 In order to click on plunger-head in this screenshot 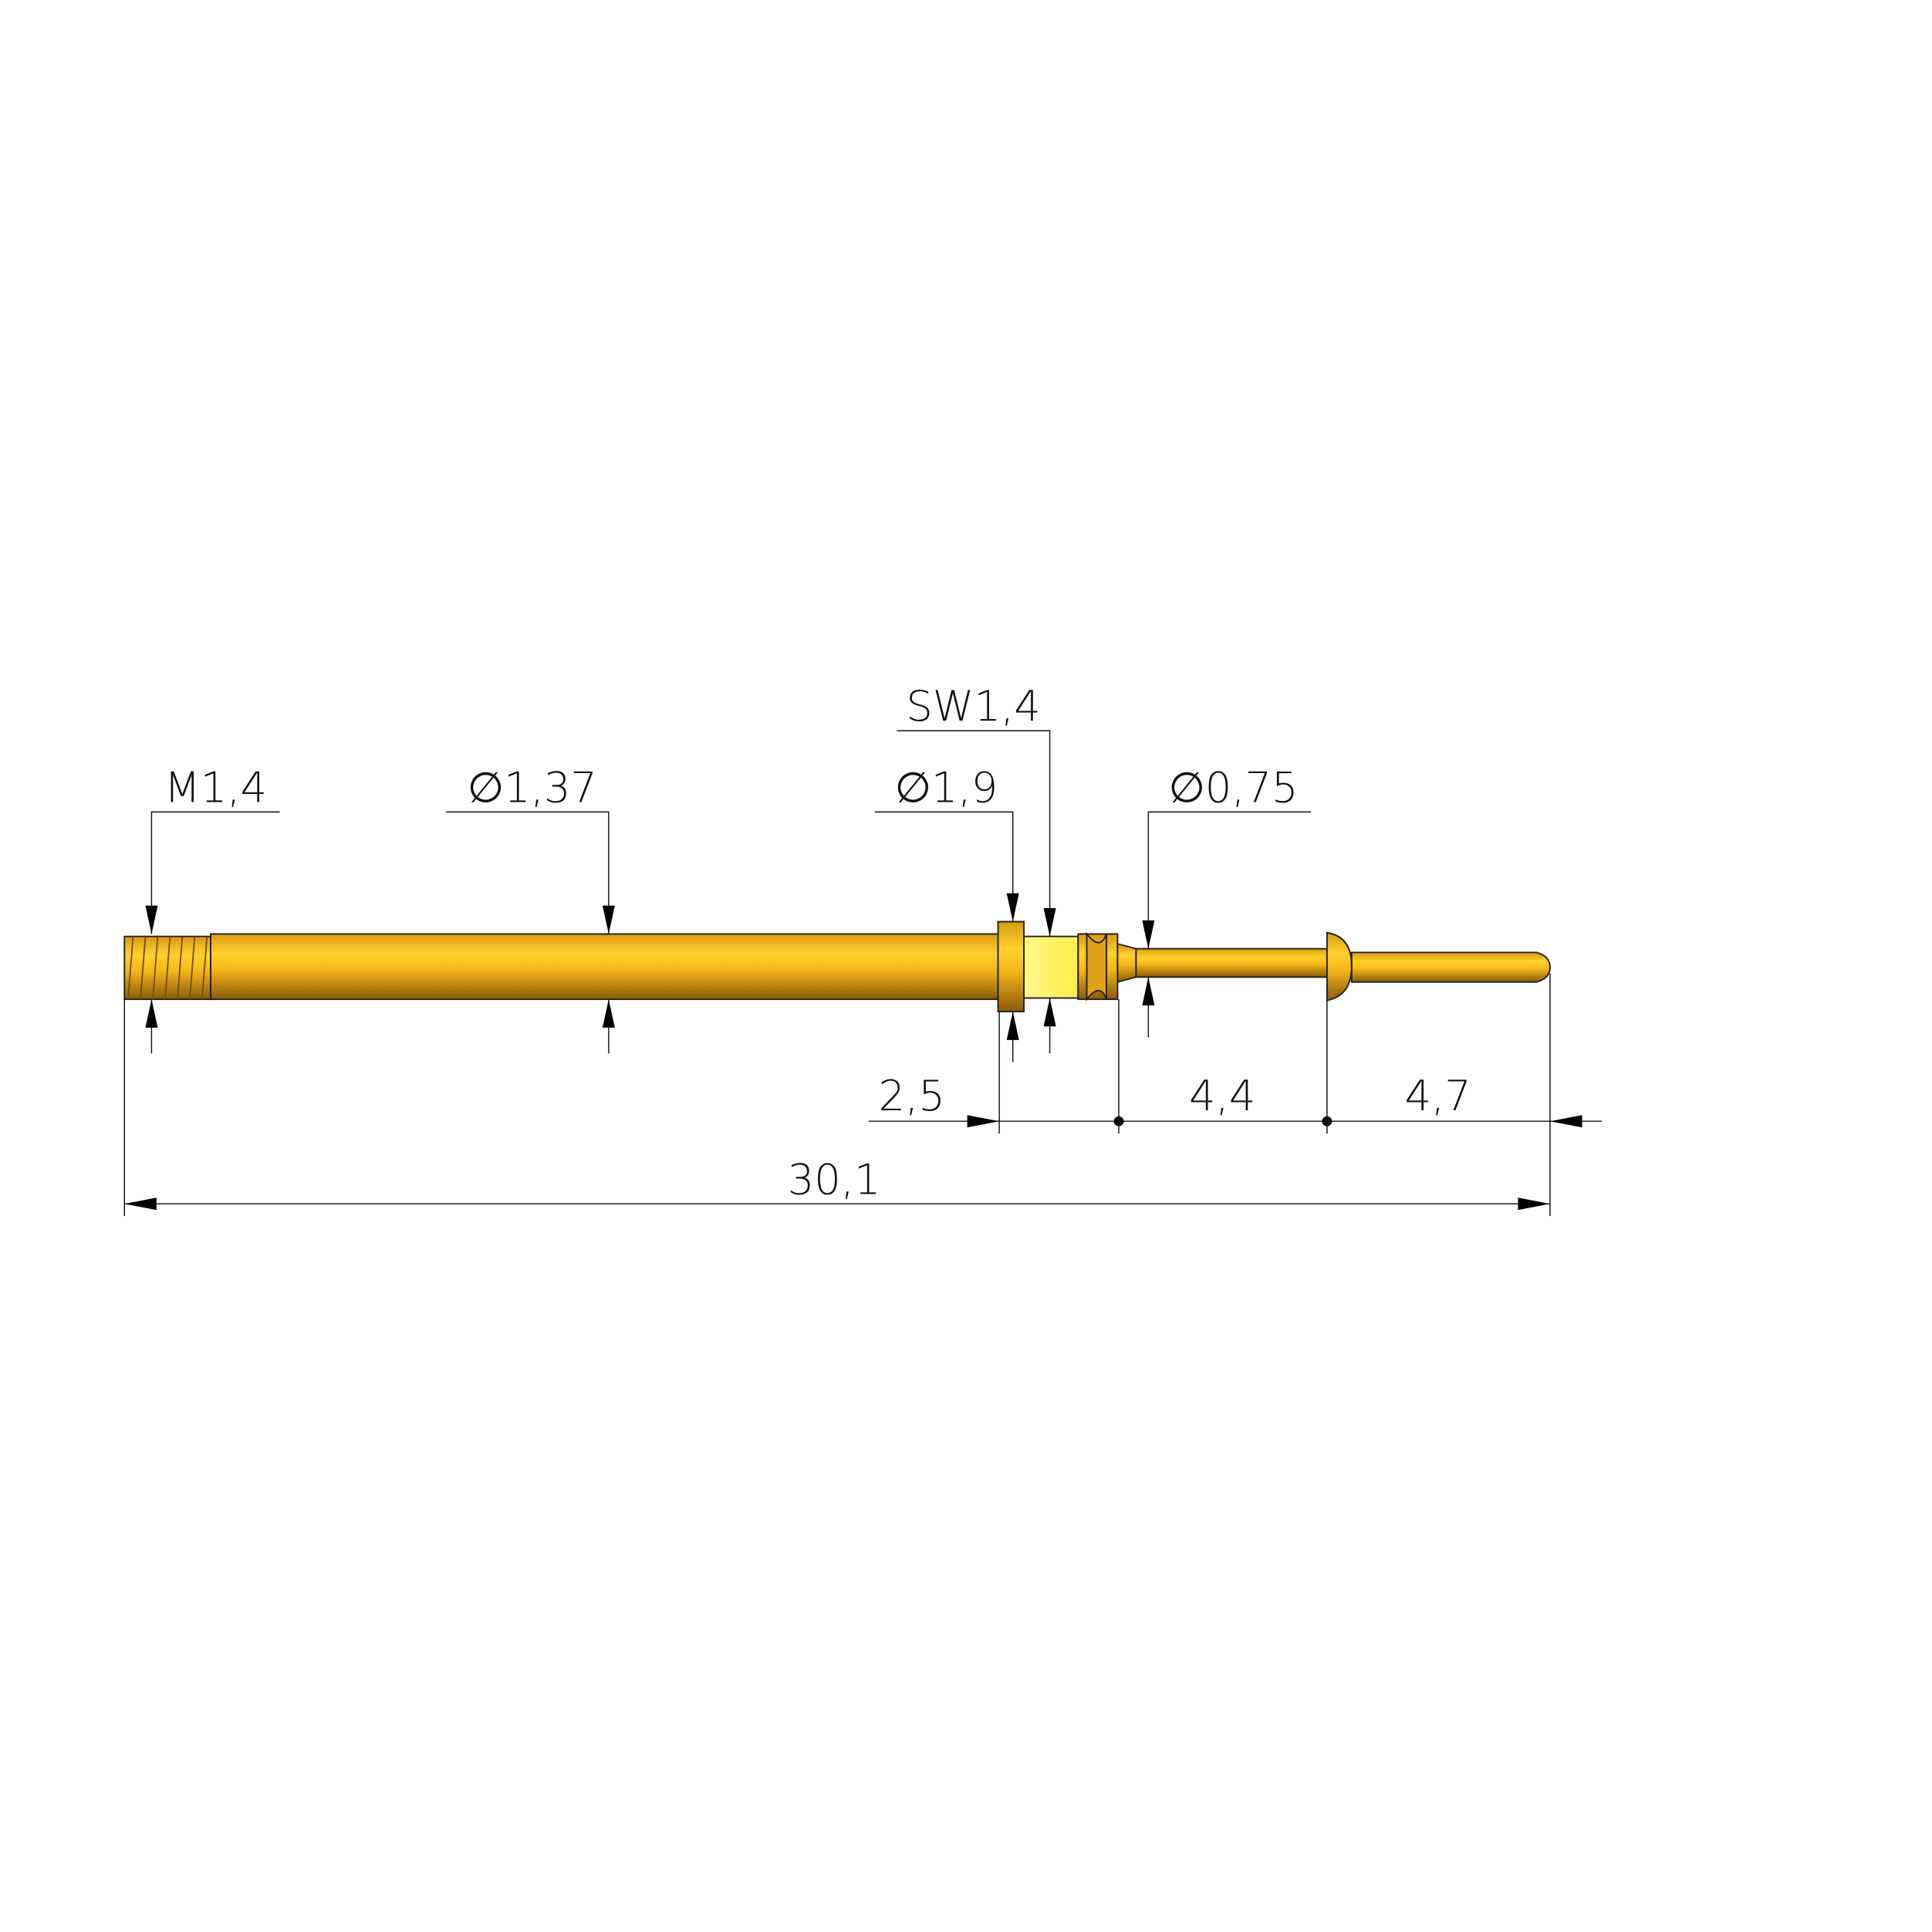, I will do `click(1339, 966)`.